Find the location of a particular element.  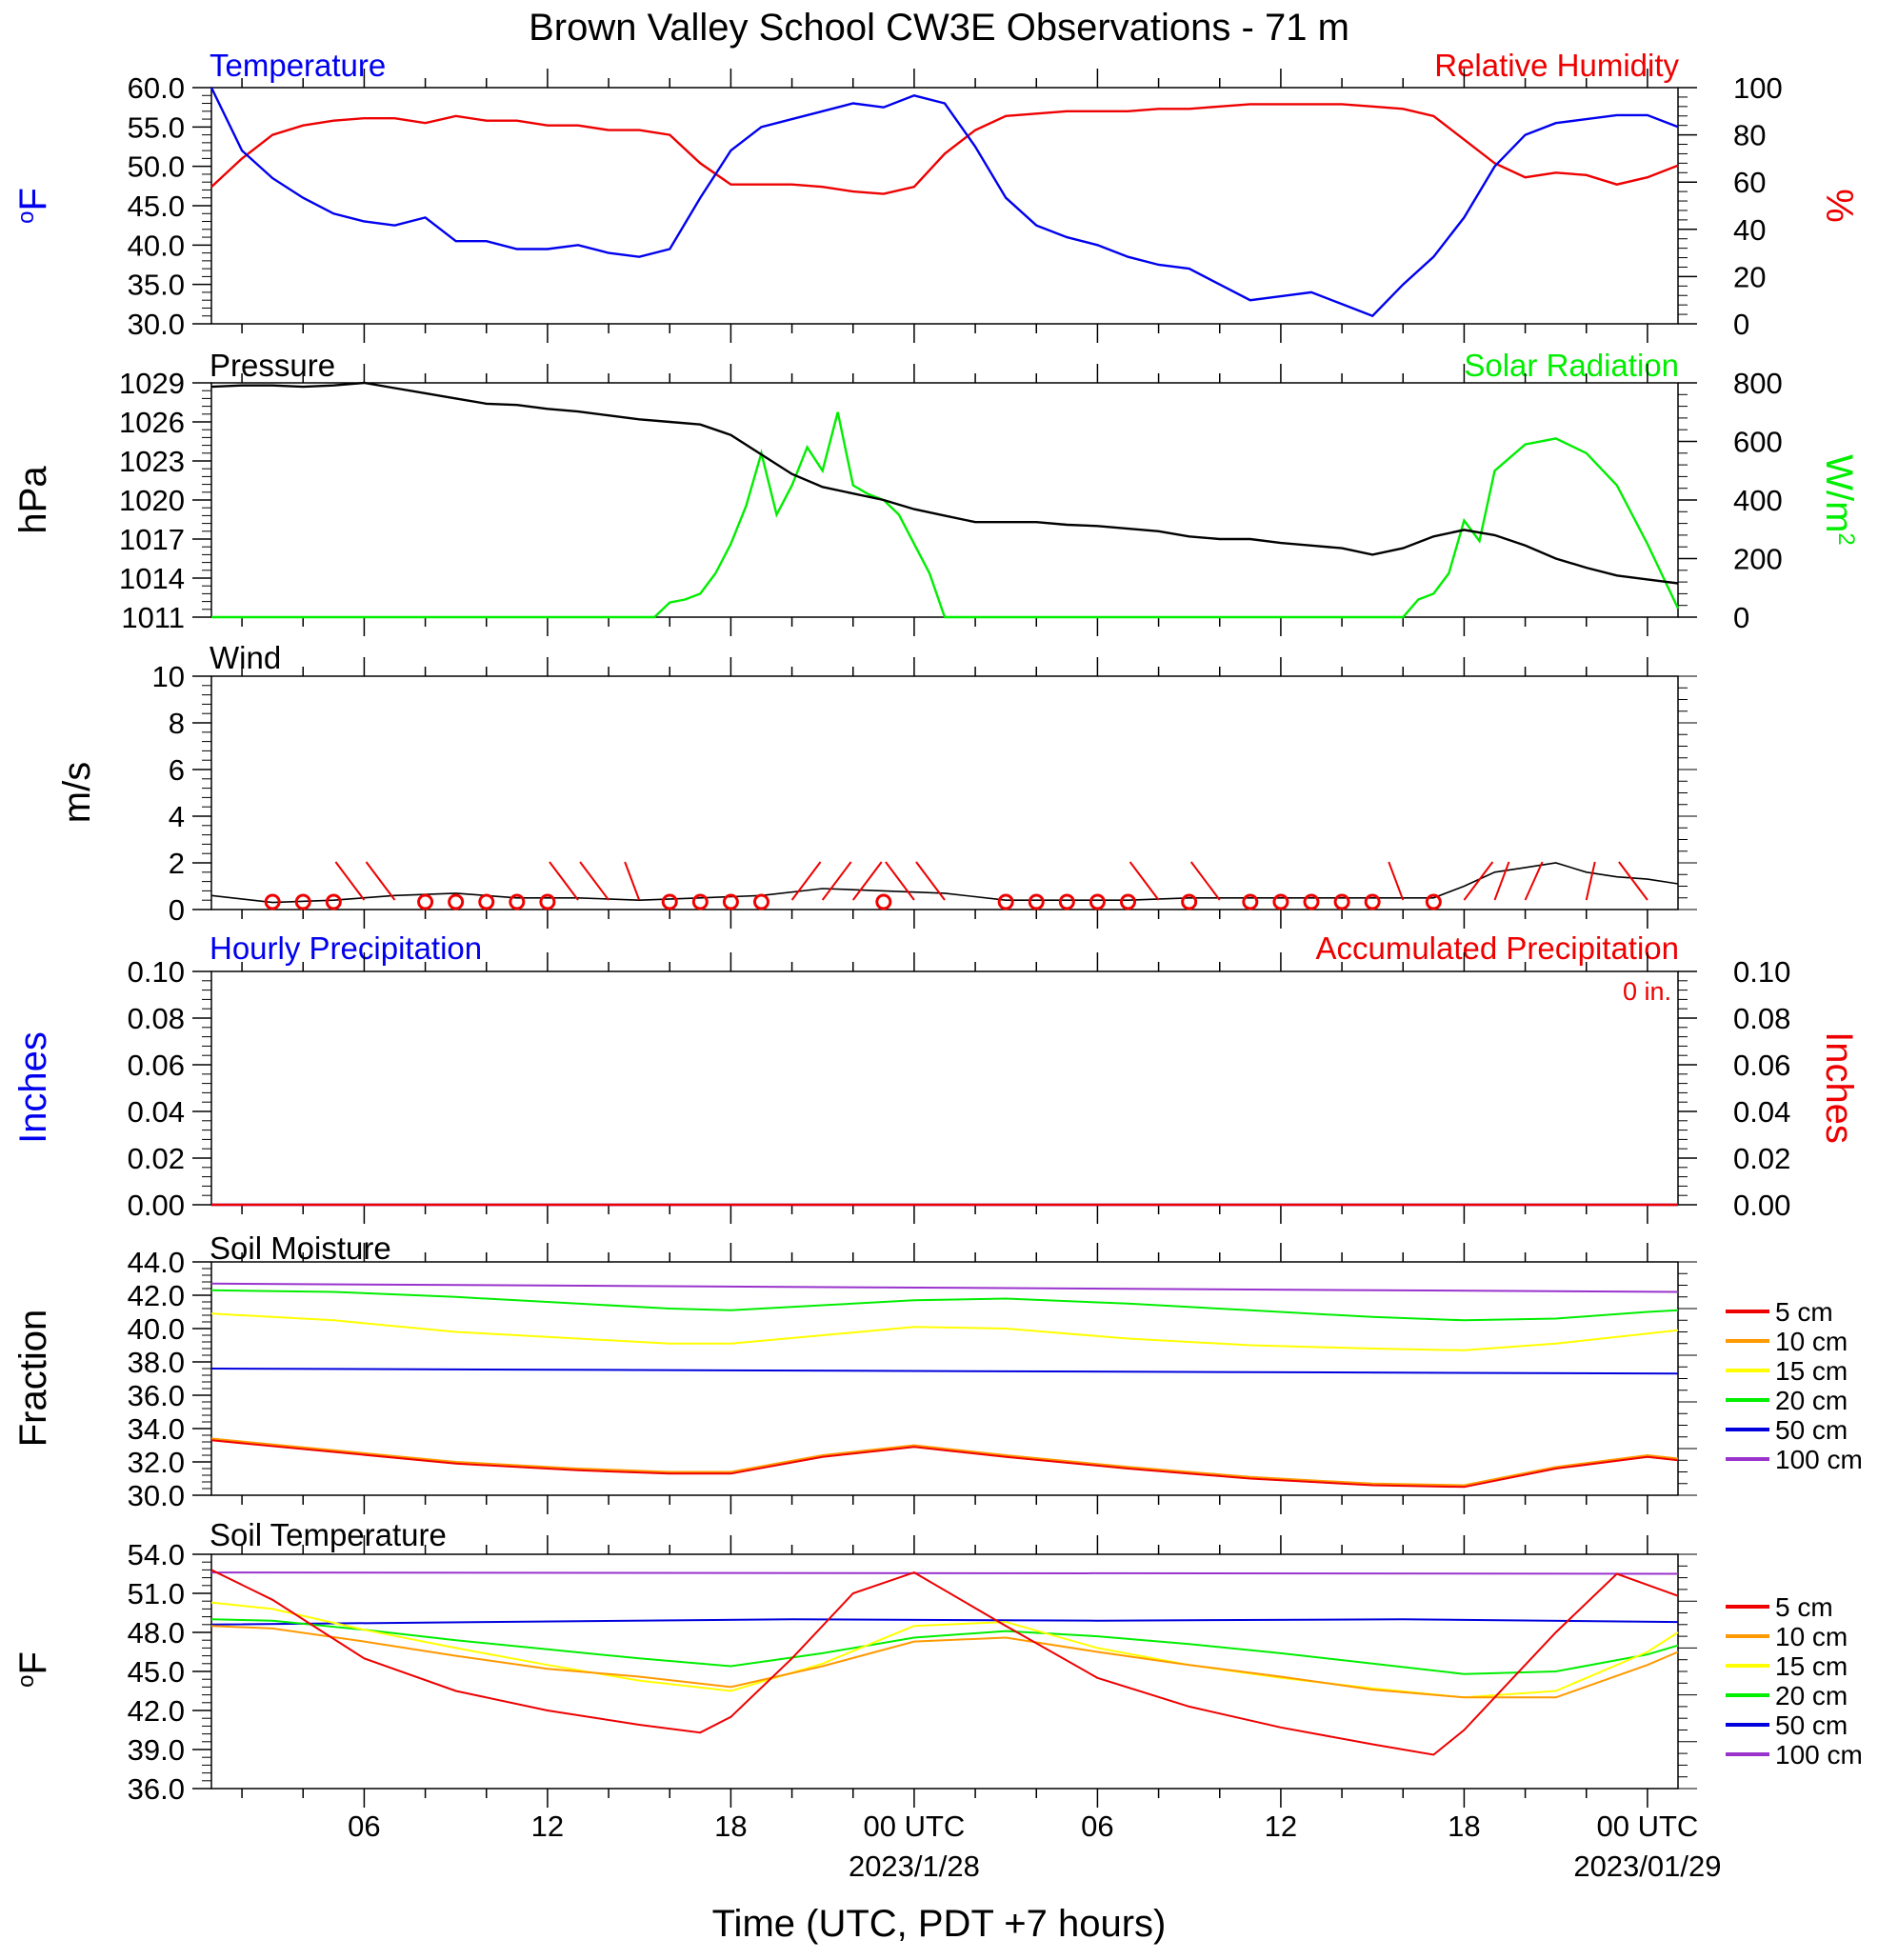

temperature-unit-label: oF is located at coordinates (33, 206).